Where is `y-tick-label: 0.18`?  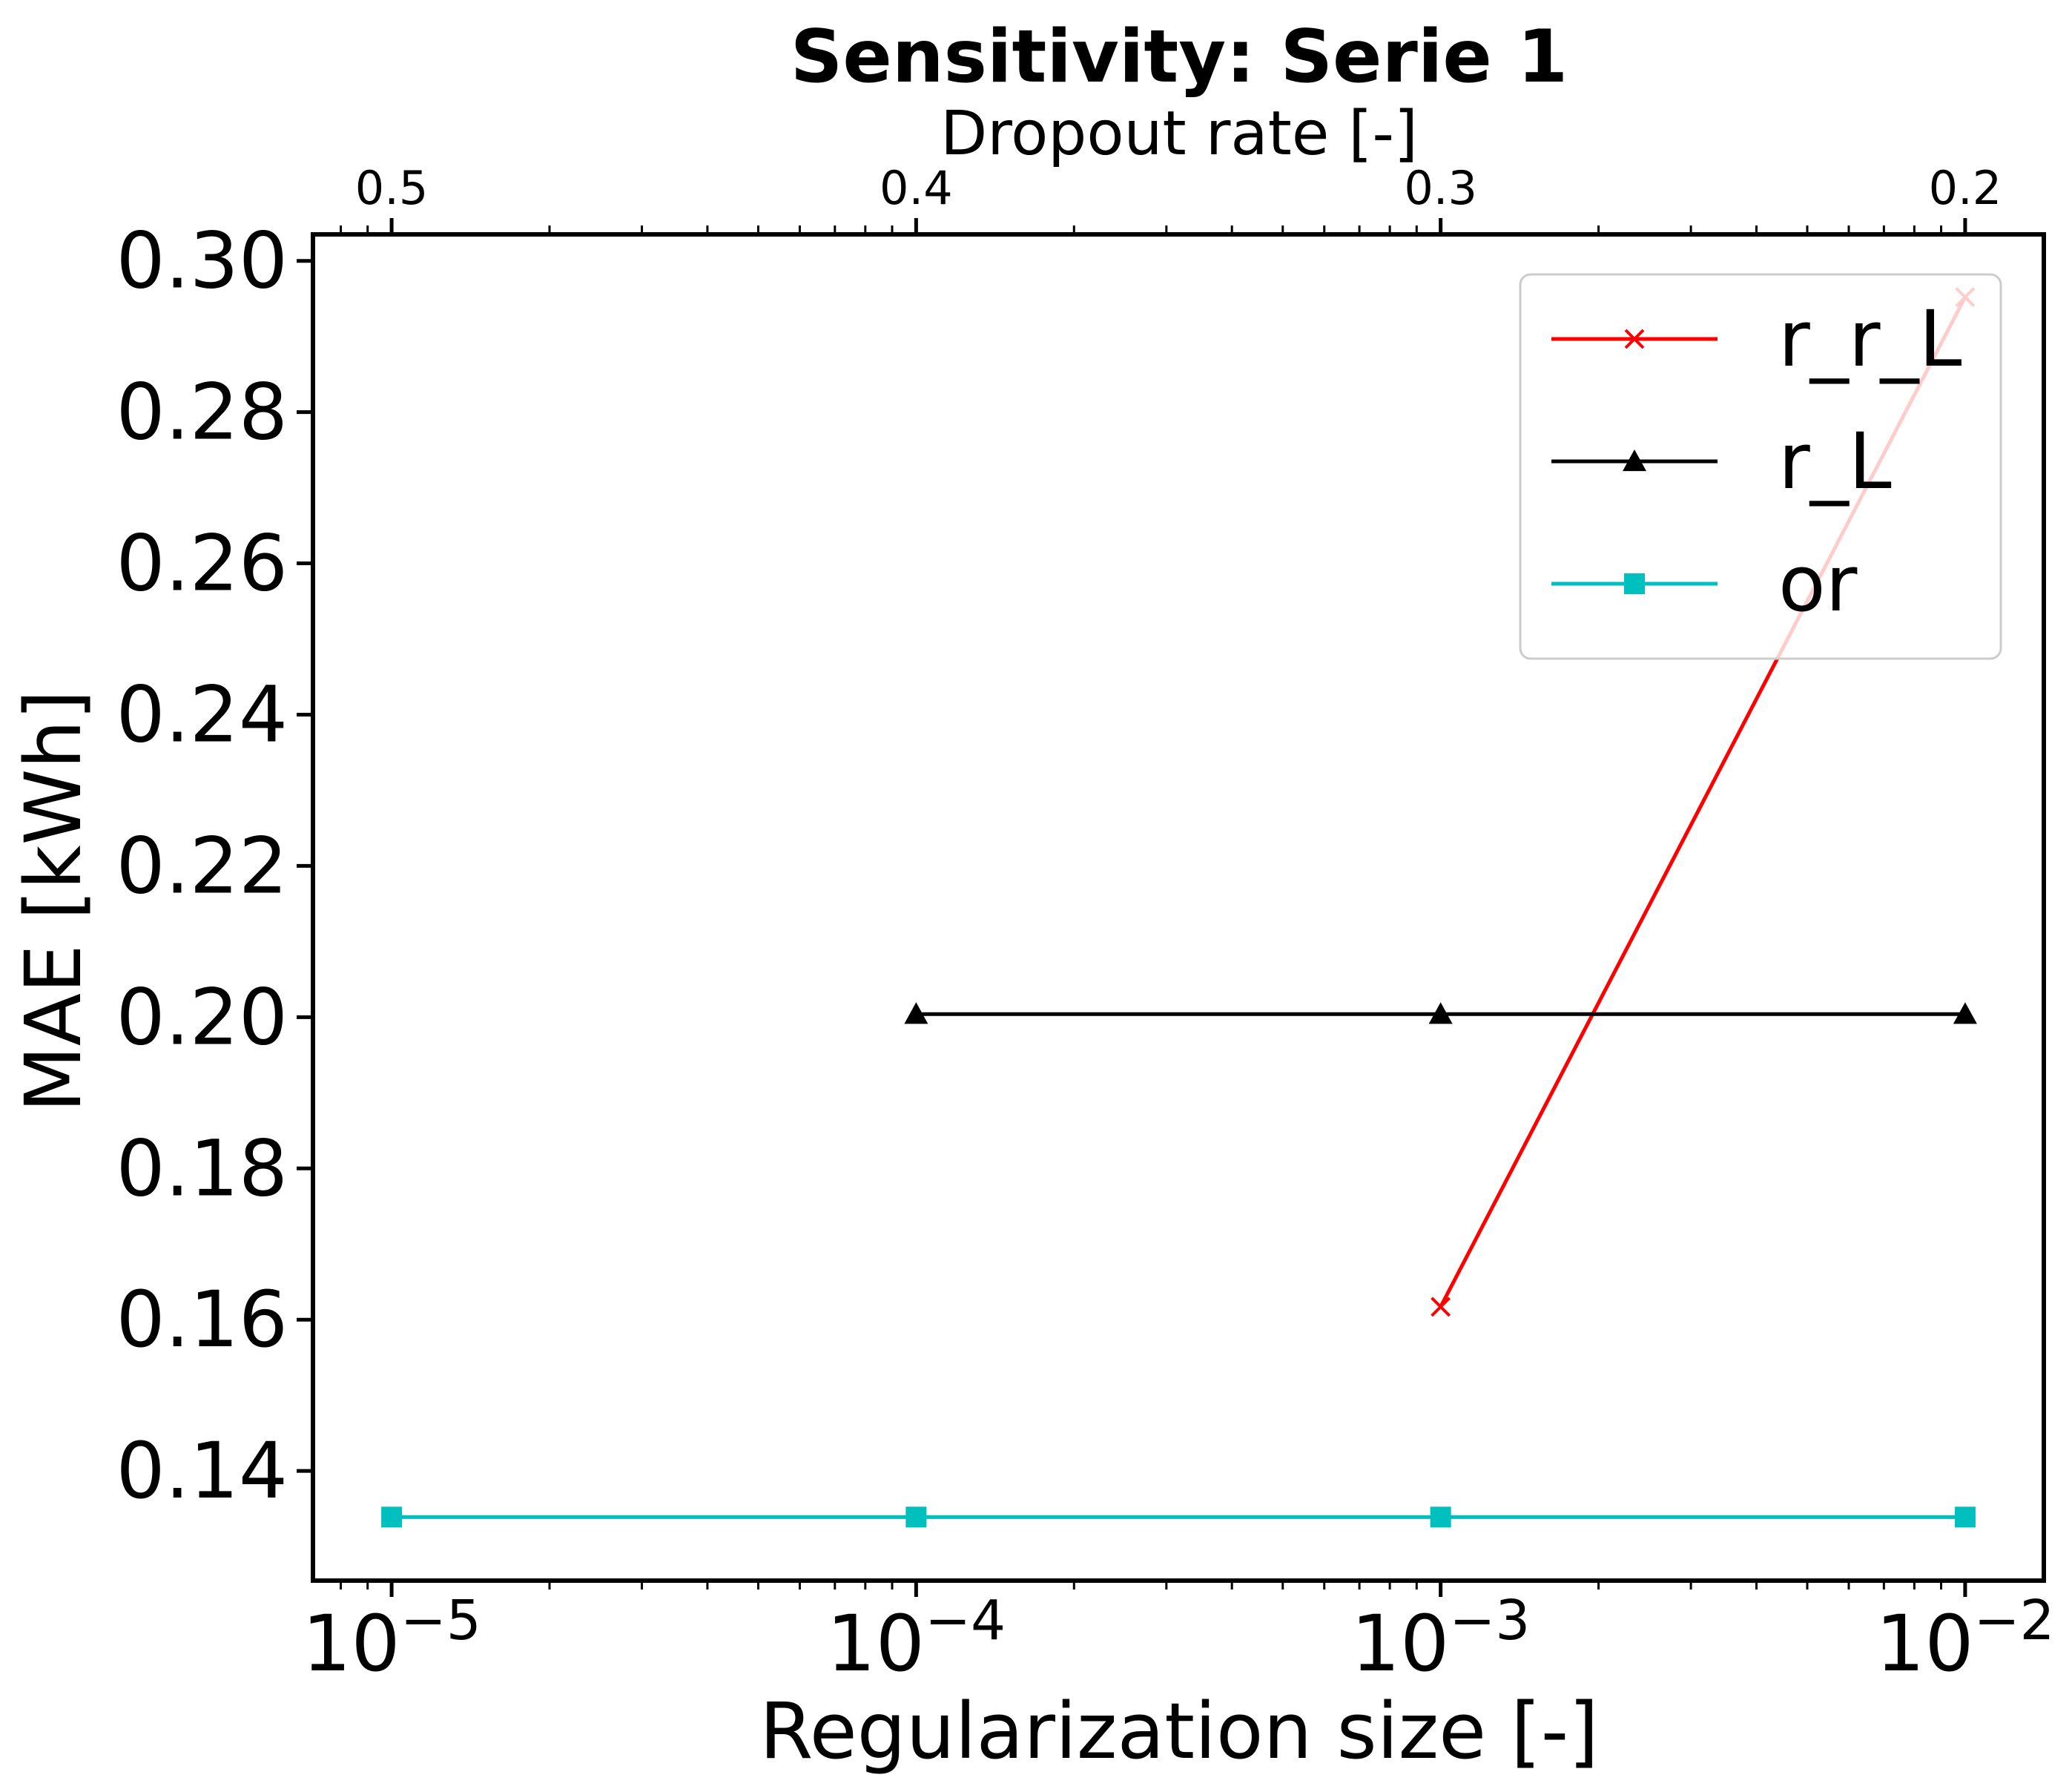 y-tick-label: 0.18 is located at coordinates (202, 1168).